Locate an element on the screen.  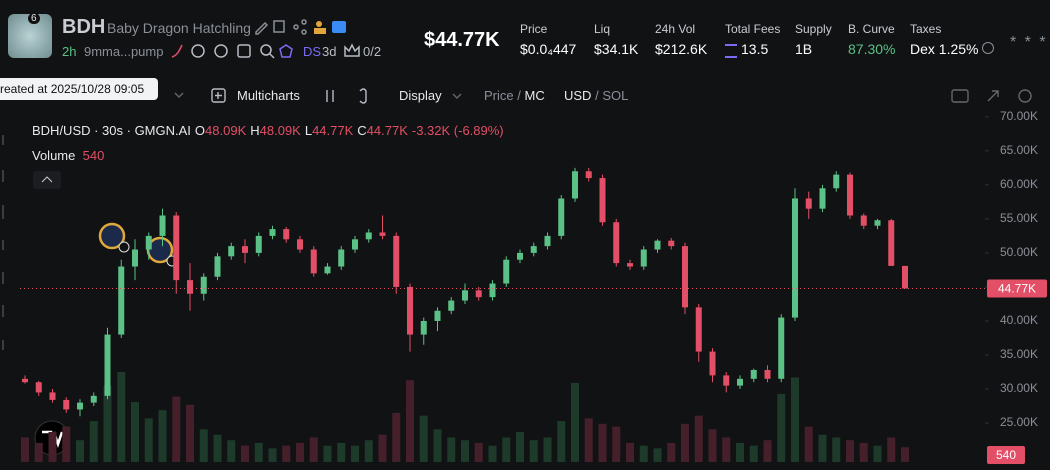
y-tick-label: 50.00K is located at coordinates (1019, 252).